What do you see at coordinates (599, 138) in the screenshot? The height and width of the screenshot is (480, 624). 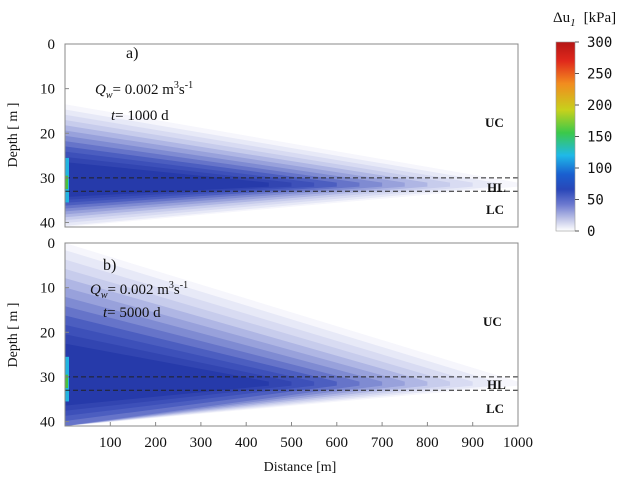 I see `colorbar-tick-label: 150` at bounding box center [599, 138].